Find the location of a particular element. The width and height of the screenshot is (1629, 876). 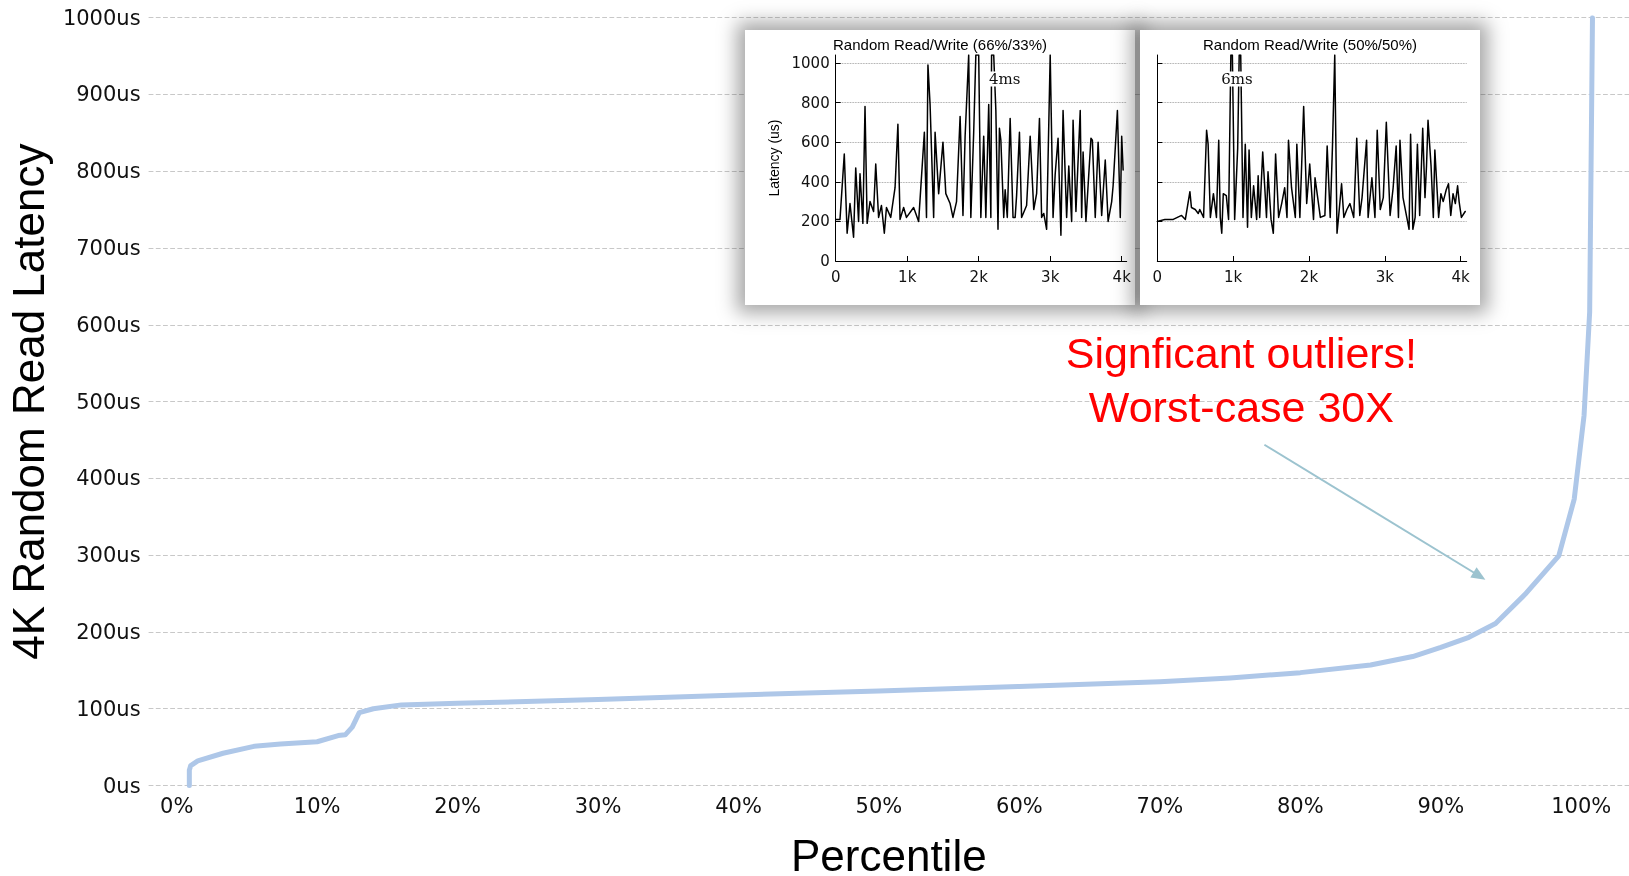

y-axis-title: 4K Random Read Latency is located at coordinates (29, 401).